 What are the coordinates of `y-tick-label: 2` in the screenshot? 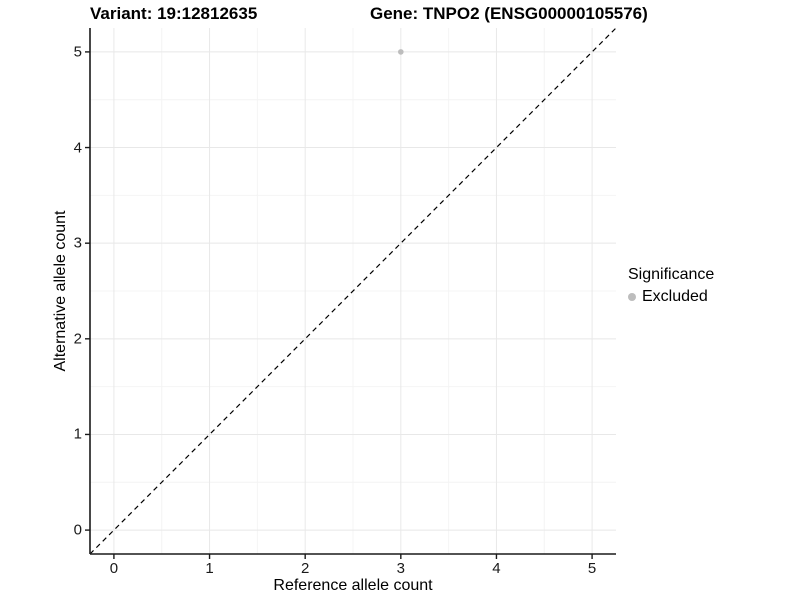 It's located at (77, 339).